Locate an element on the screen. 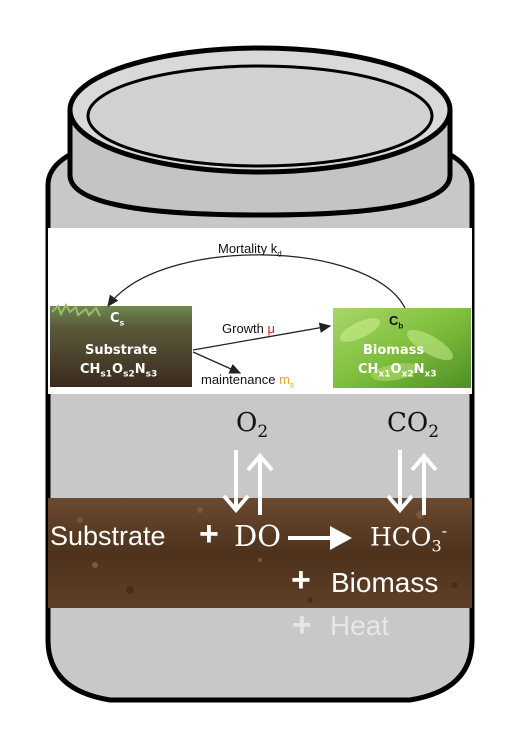 The image size is (514, 734). soil-band is located at coordinates (260, 553).